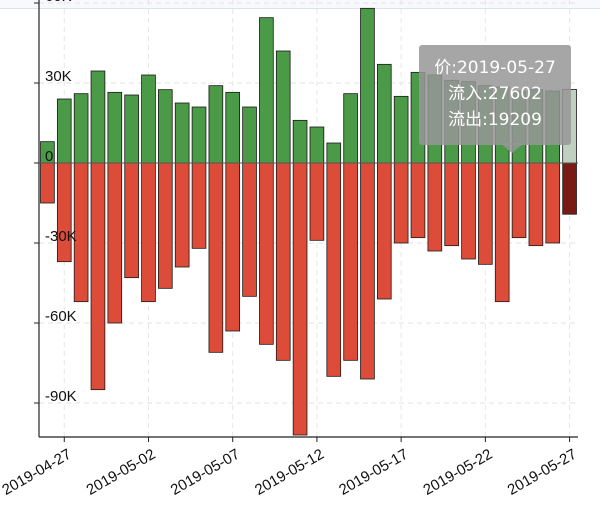  What do you see at coordinates (37, 472) in the screenshot?
I see `x-tick-label: 2019-04-27` at bounding box center [37, 472].